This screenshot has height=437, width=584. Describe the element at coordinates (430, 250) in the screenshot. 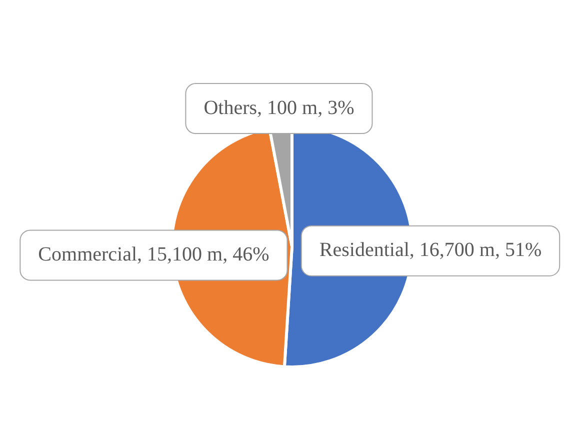

I see `slice-label: Residential, 16,700 m, 51%` at that location.